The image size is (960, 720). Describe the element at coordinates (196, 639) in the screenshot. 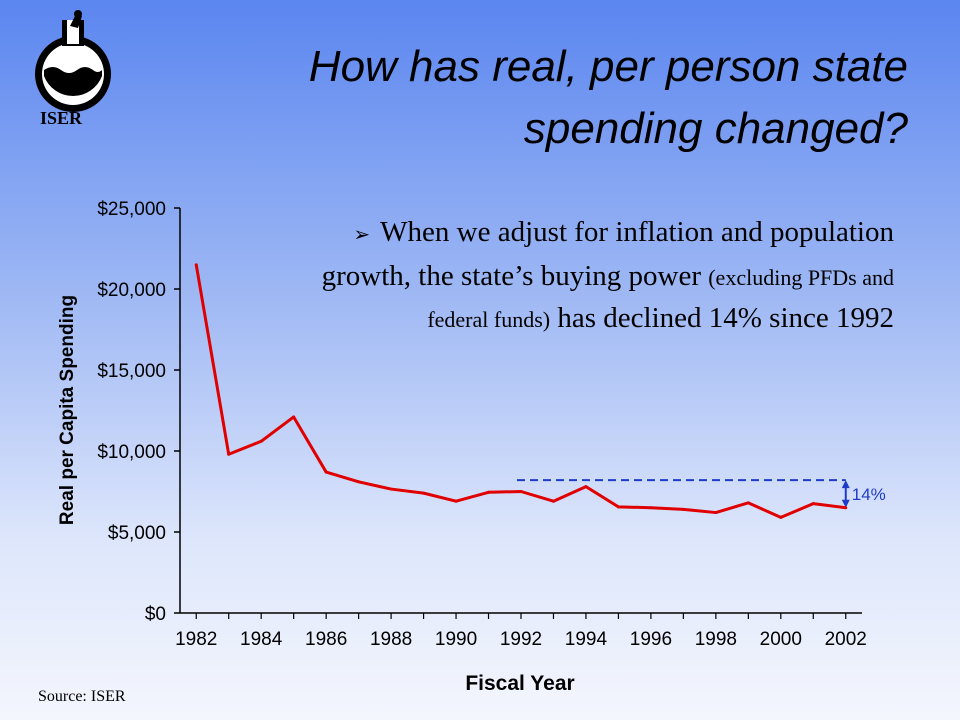

I see `x-tick-label: 1982` at that location.